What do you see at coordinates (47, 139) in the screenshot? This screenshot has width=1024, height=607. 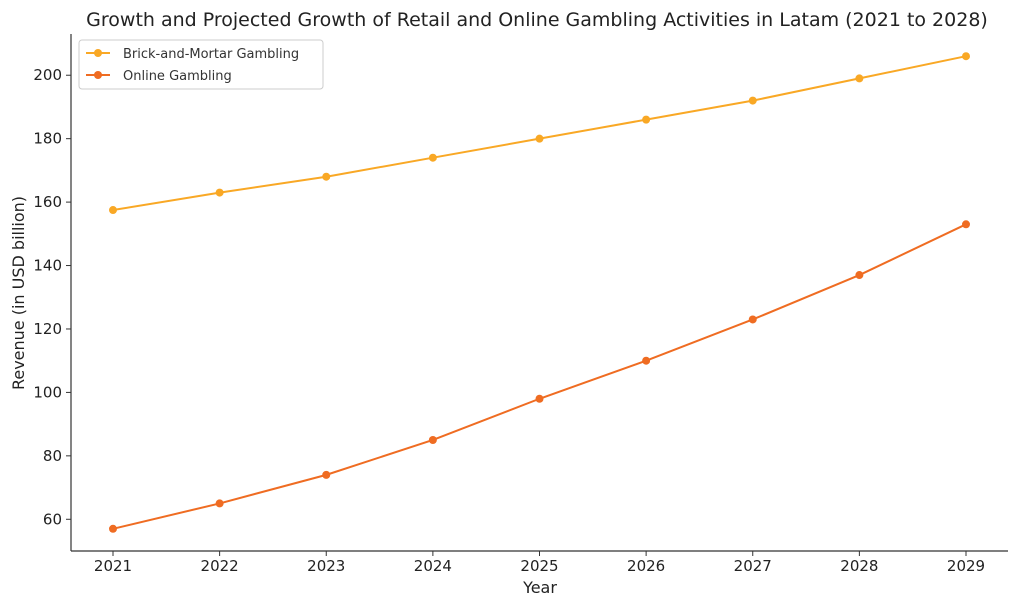 I see `y-tick-label: 180` at bounding box center [47, 139].